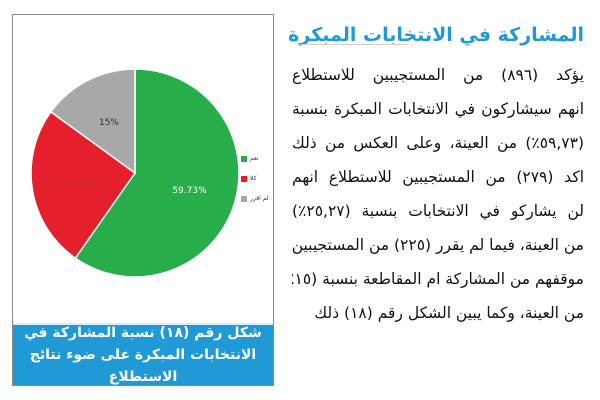 The width and height of the screenshot is (600, 400). I want to click on article-title: المشاركة في الانتخابات المبكرة, so click(436, 35).